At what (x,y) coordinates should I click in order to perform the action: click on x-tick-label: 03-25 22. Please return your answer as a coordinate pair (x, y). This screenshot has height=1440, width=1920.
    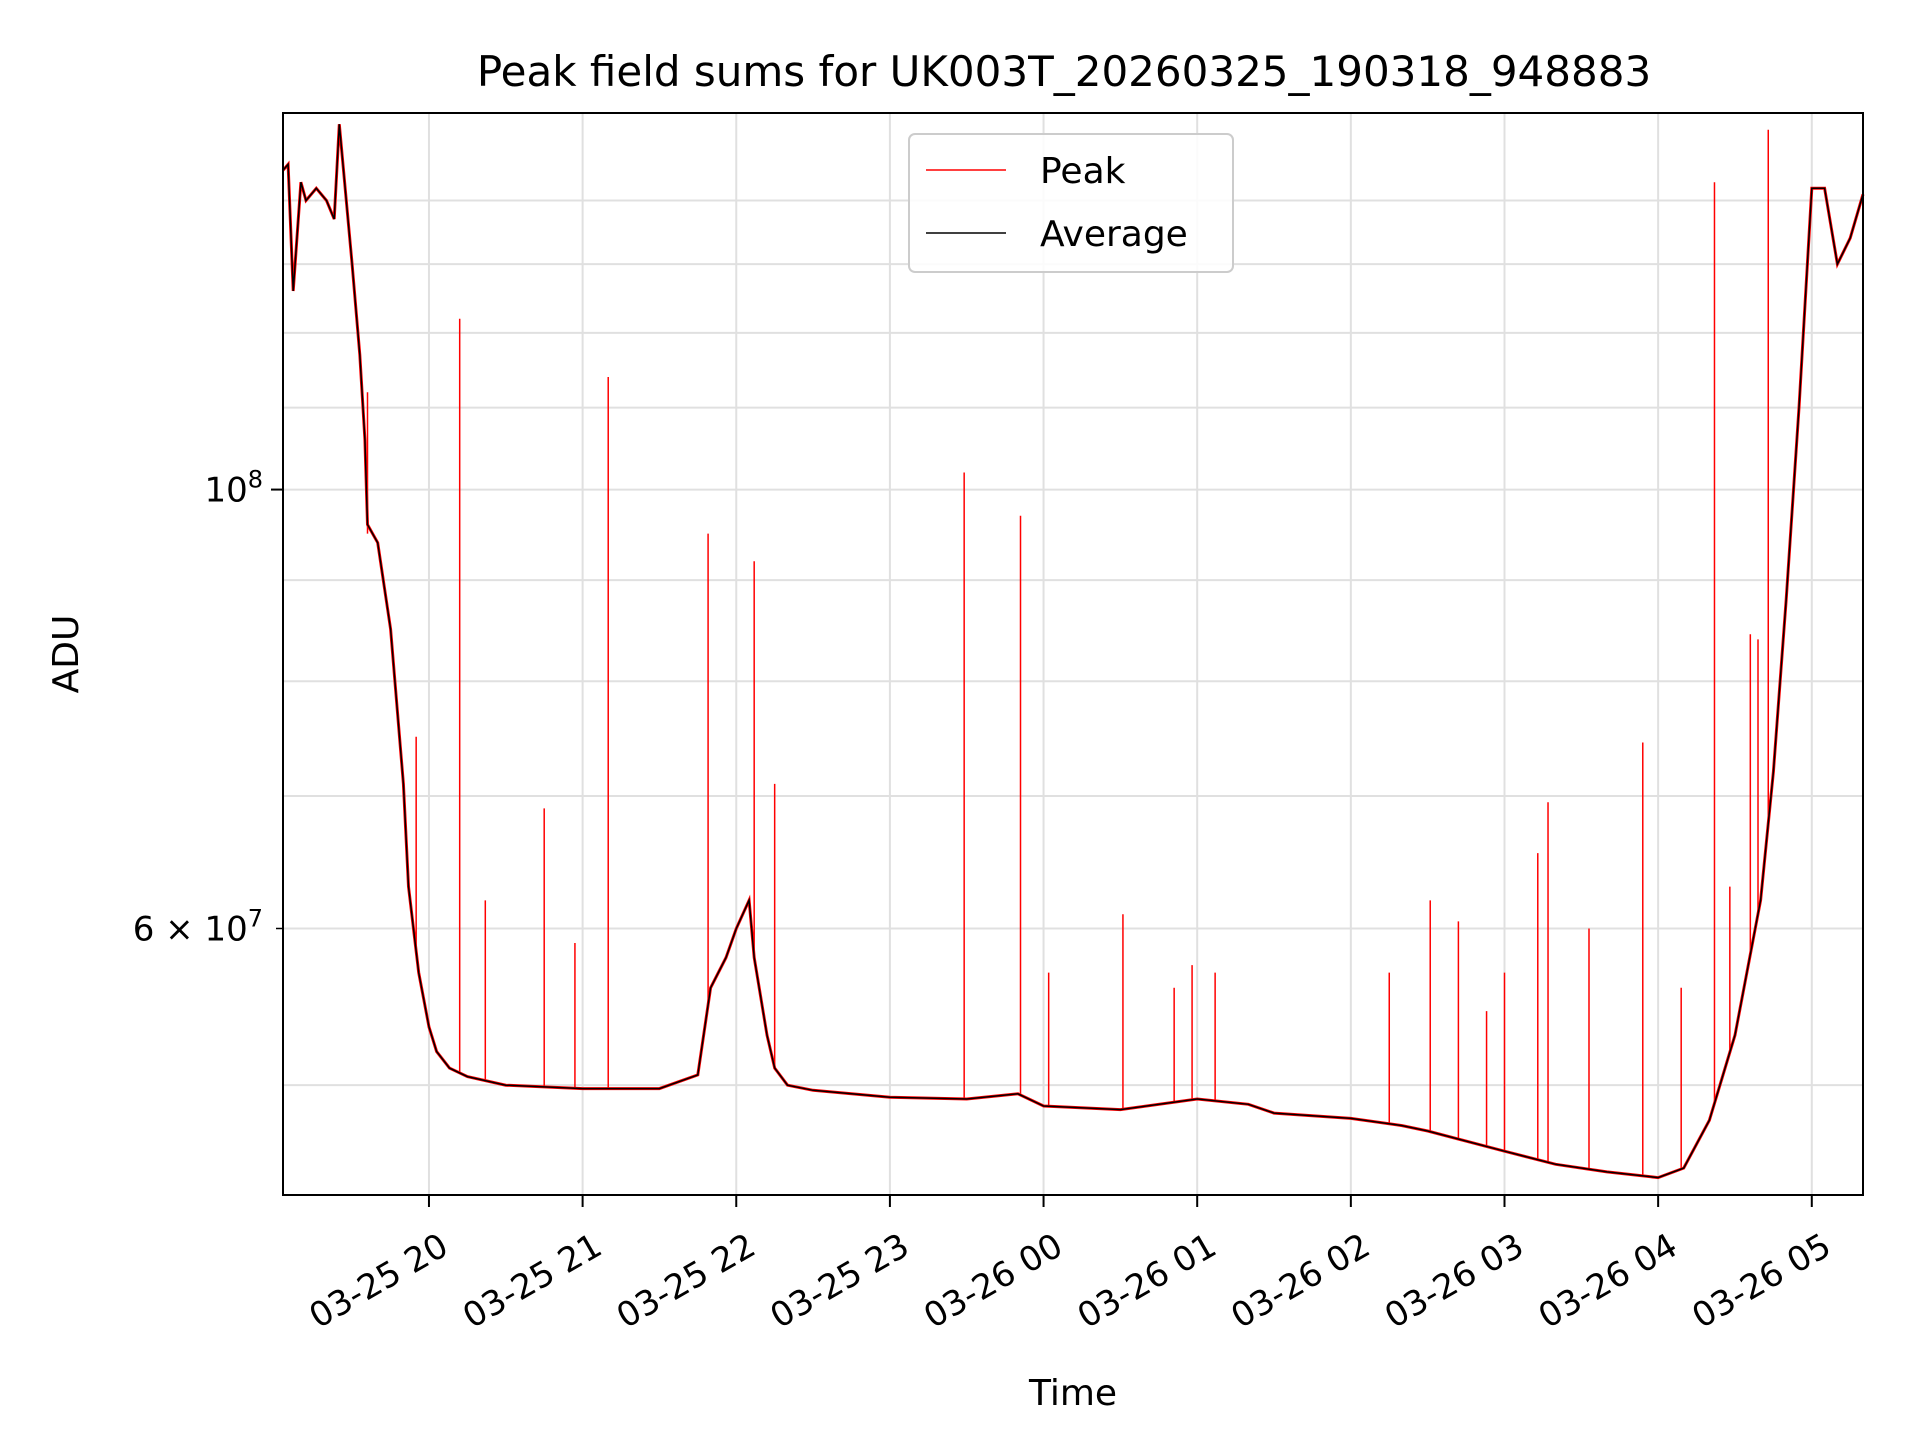
    Looking at the image, I should click on (686, 1281).